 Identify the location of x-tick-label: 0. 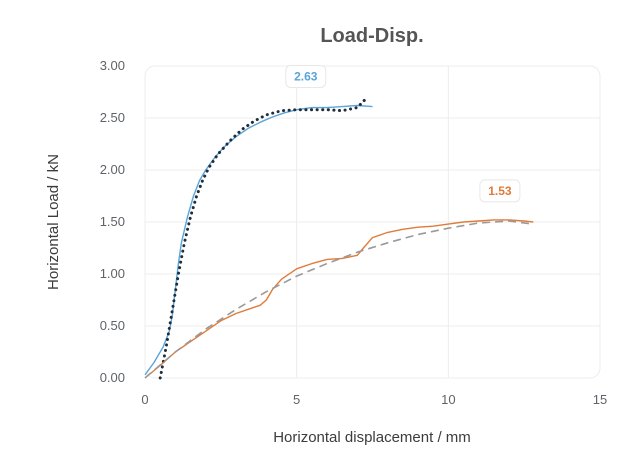
(144, 399).